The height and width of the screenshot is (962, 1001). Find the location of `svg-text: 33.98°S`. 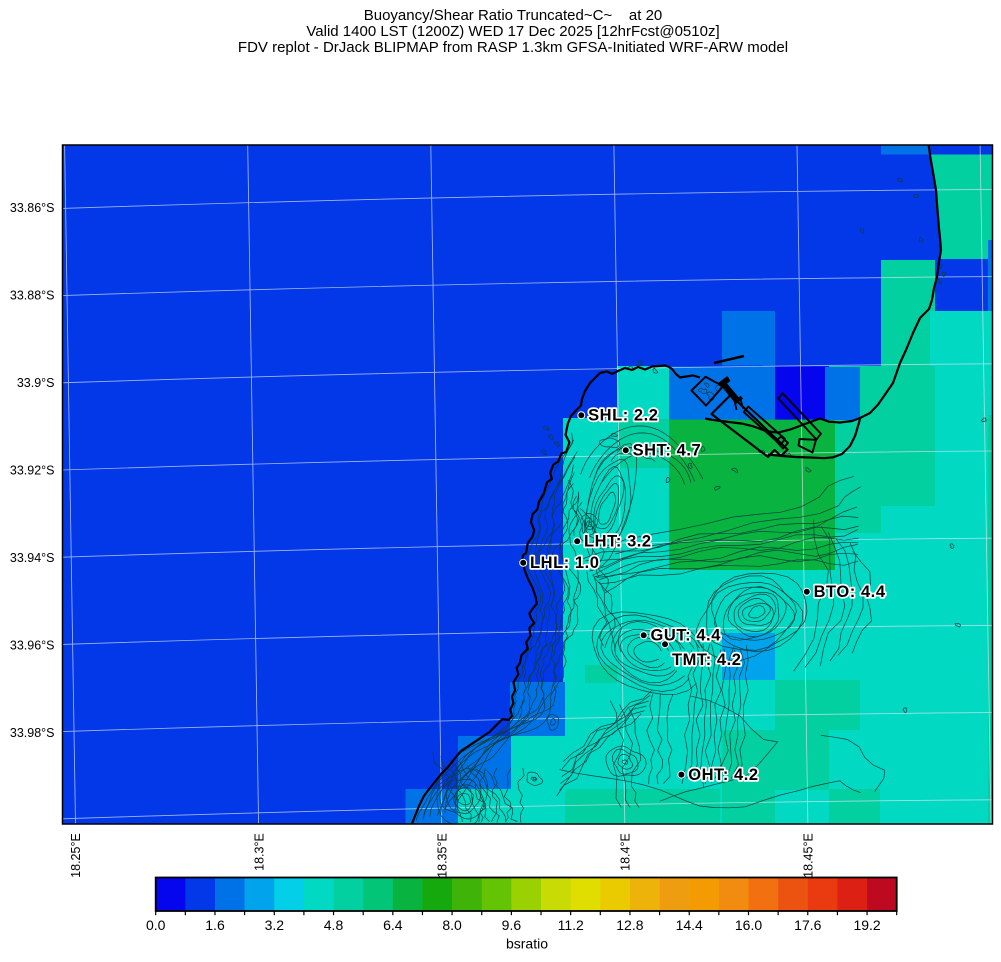

svg-text: 33.98°S is located at coordinates (32, 733).